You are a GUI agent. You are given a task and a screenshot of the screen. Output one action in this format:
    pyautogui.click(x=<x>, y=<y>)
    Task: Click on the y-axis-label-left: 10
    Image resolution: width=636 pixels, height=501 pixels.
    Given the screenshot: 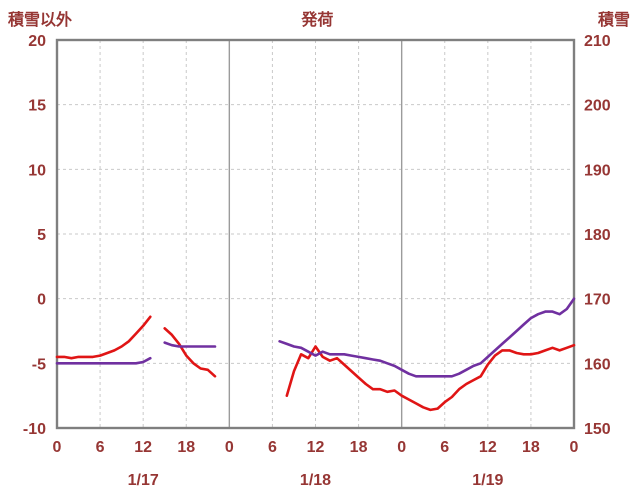 What is the action you would take?
    pyautogui.click(x=37, y=170)
    